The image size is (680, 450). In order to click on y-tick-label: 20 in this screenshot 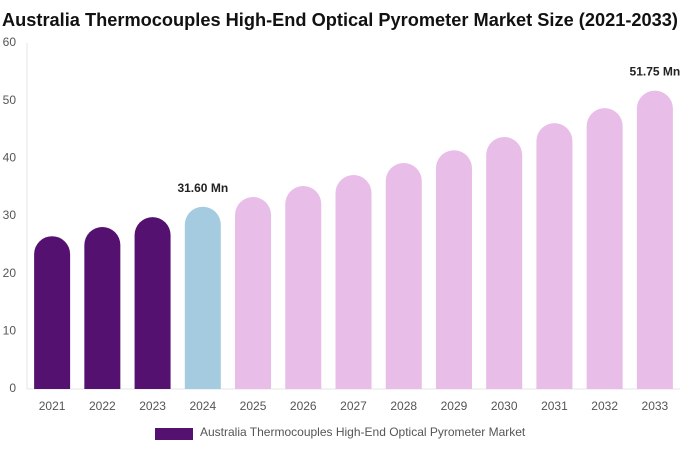, I will do `click(10, 273)`.